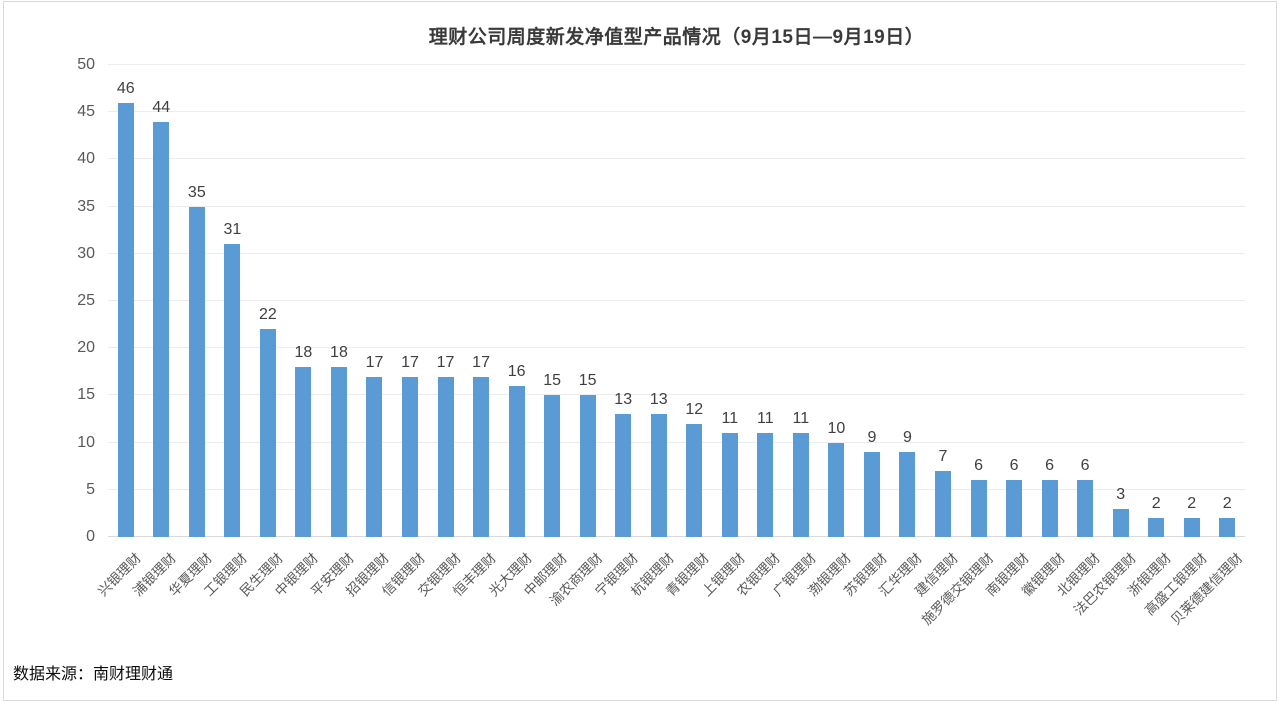 This screenshot has width=1280, height=702. I want to click on bar-slot: 15 中邮理财, so click(545, 332).